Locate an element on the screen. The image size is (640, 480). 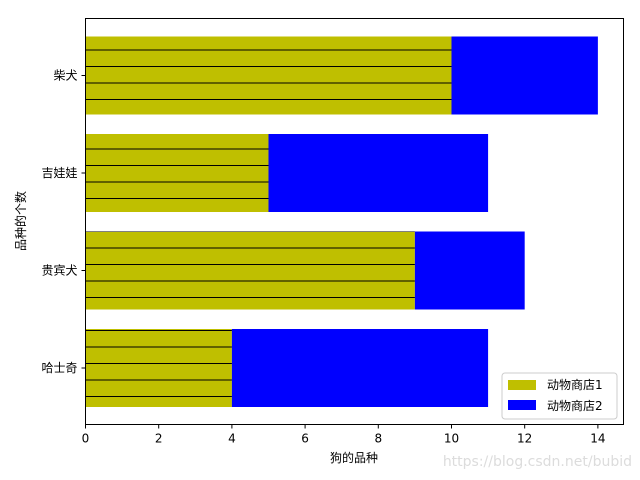
x-tick-label: 0 is located at coordinates (86, 439).